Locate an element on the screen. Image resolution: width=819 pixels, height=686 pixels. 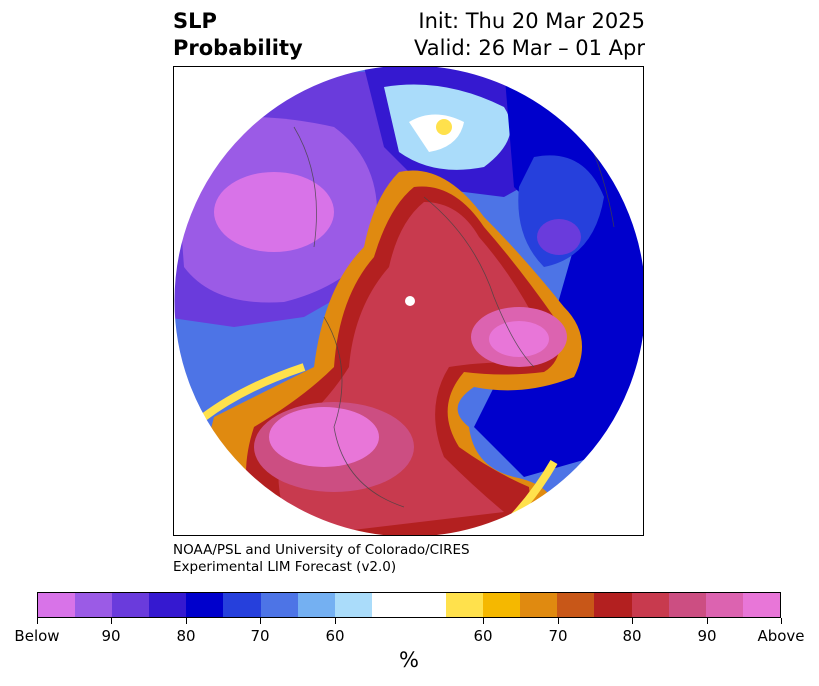
init-date: Init: Thu 20 Mar 2025 is located at coordinates (531, 21).